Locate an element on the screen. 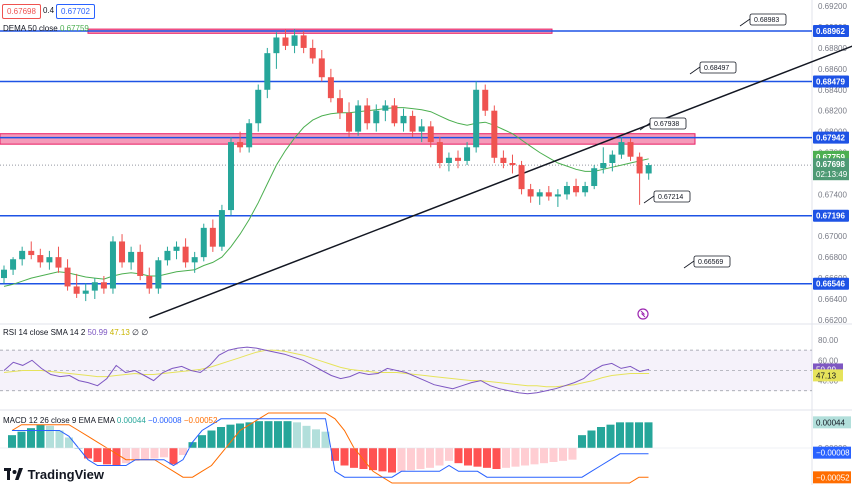  macd-signal-value-tag is located at coordinates (832, 477).